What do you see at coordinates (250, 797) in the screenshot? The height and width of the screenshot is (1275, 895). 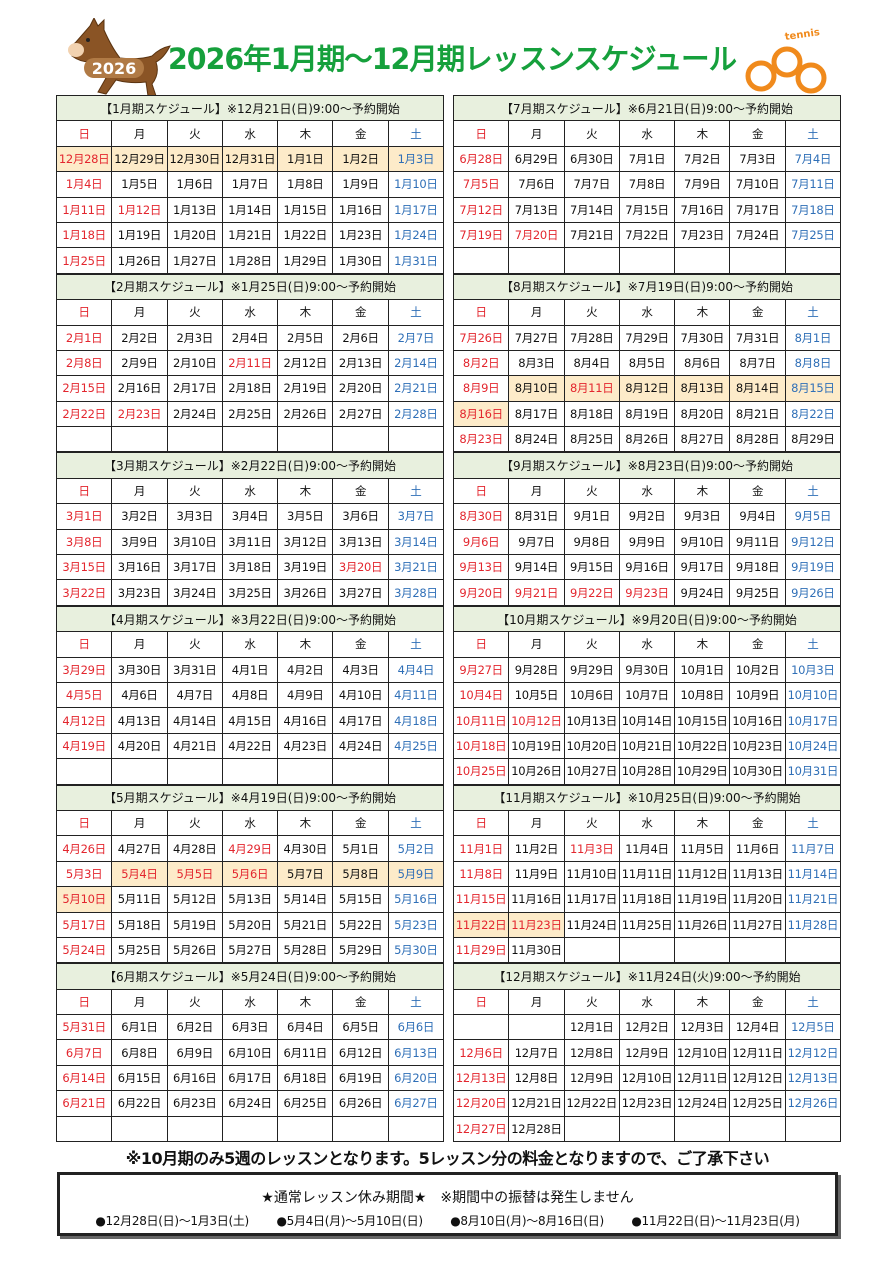 I see `schedule-title-row: 【5月期スケジュール】※4月19日(日)9:00～予約開始` at bounding box center [250, 797].